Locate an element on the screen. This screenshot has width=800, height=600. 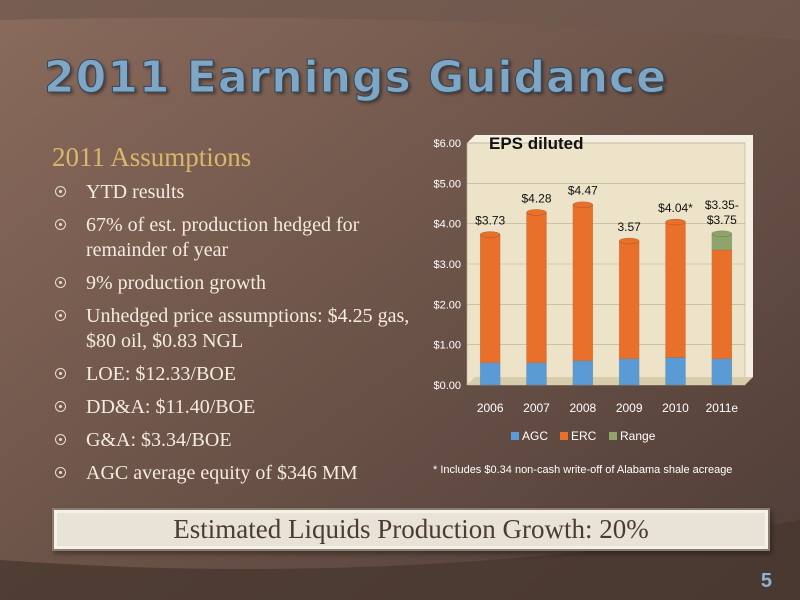
banner-text: Estimated Liquids Production Growth: 20% is located at coordinates (411, 529).